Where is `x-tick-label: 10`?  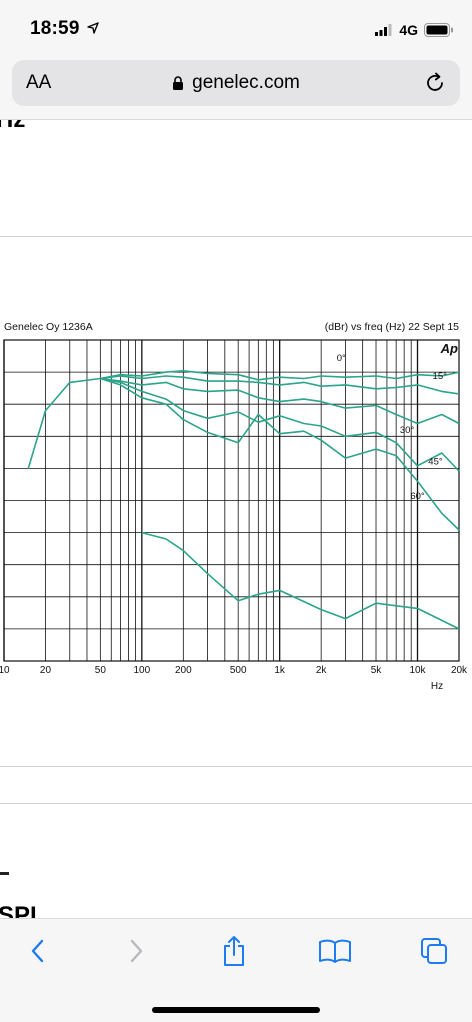
x-tick-label: 10 is located at coordinates (5, 670).